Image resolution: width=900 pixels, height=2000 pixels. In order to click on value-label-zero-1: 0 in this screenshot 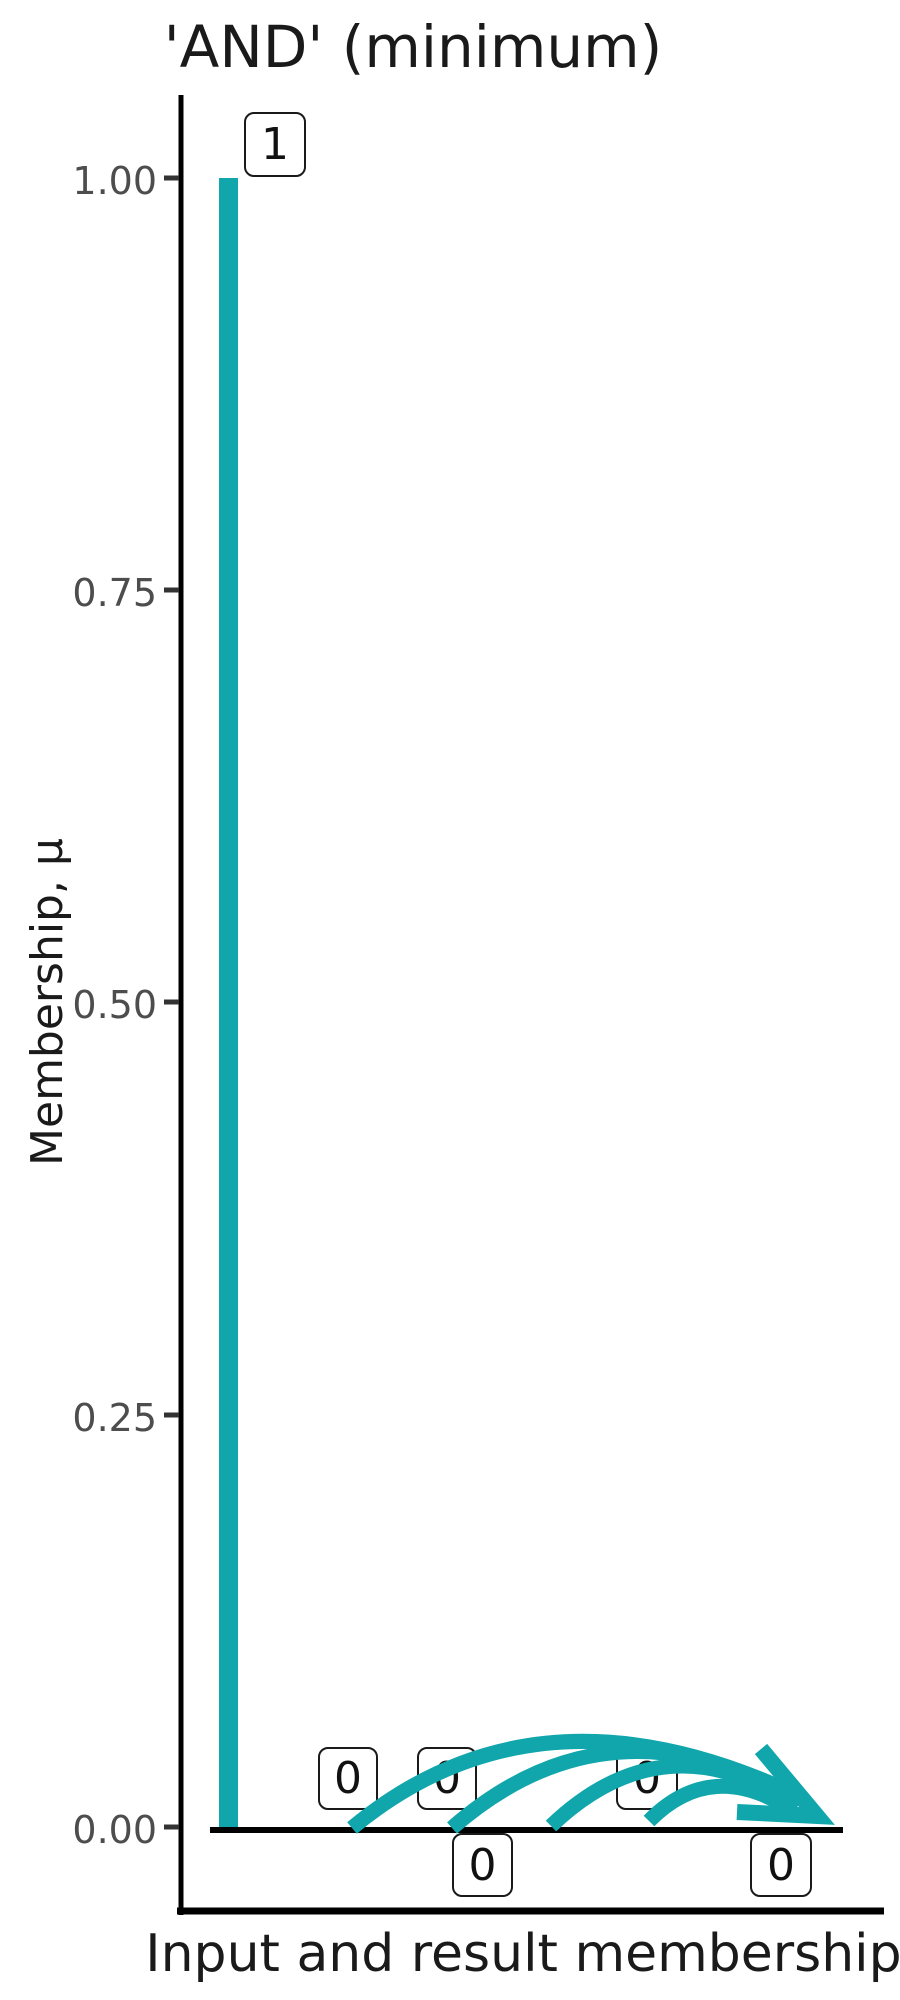, I will do `click(348, 1778)`.